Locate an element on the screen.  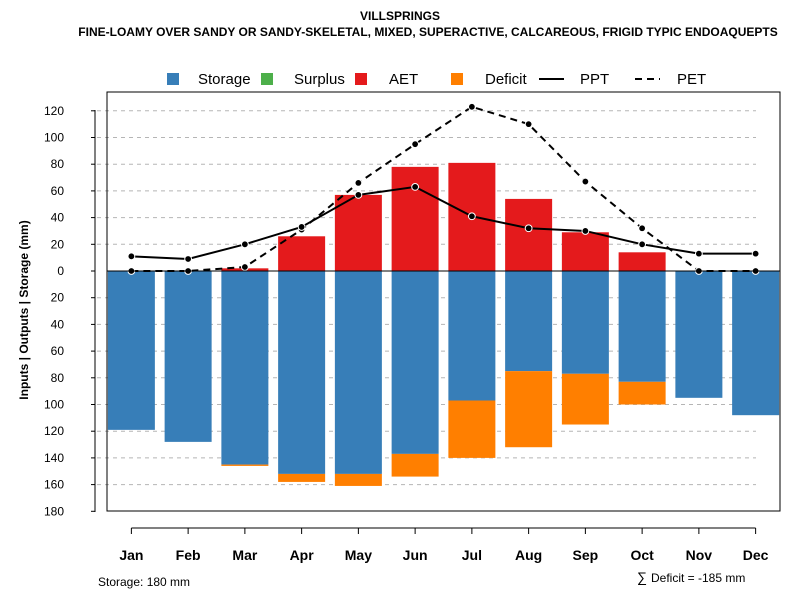
y-tick-label: 0 is located at coordinates (60, 271).